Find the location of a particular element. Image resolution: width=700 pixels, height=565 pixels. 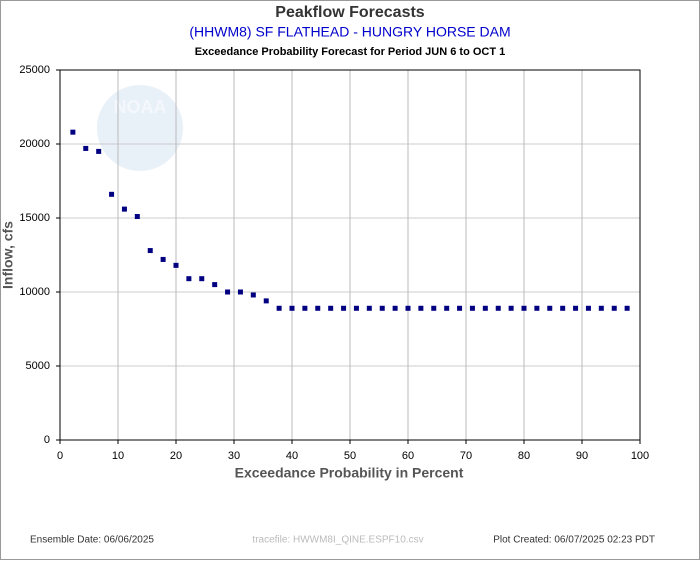

x-tick-label: 90 is located at coordinates (582, 456).